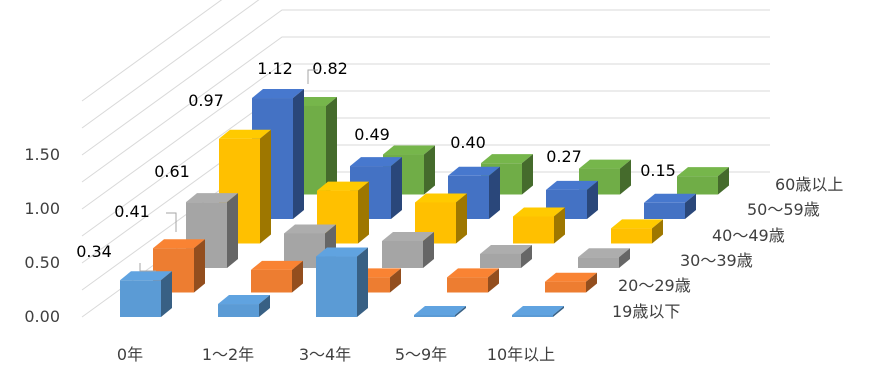 The image size is (889, 368). I want to click on data-label: 0.40, so click(468, 142).